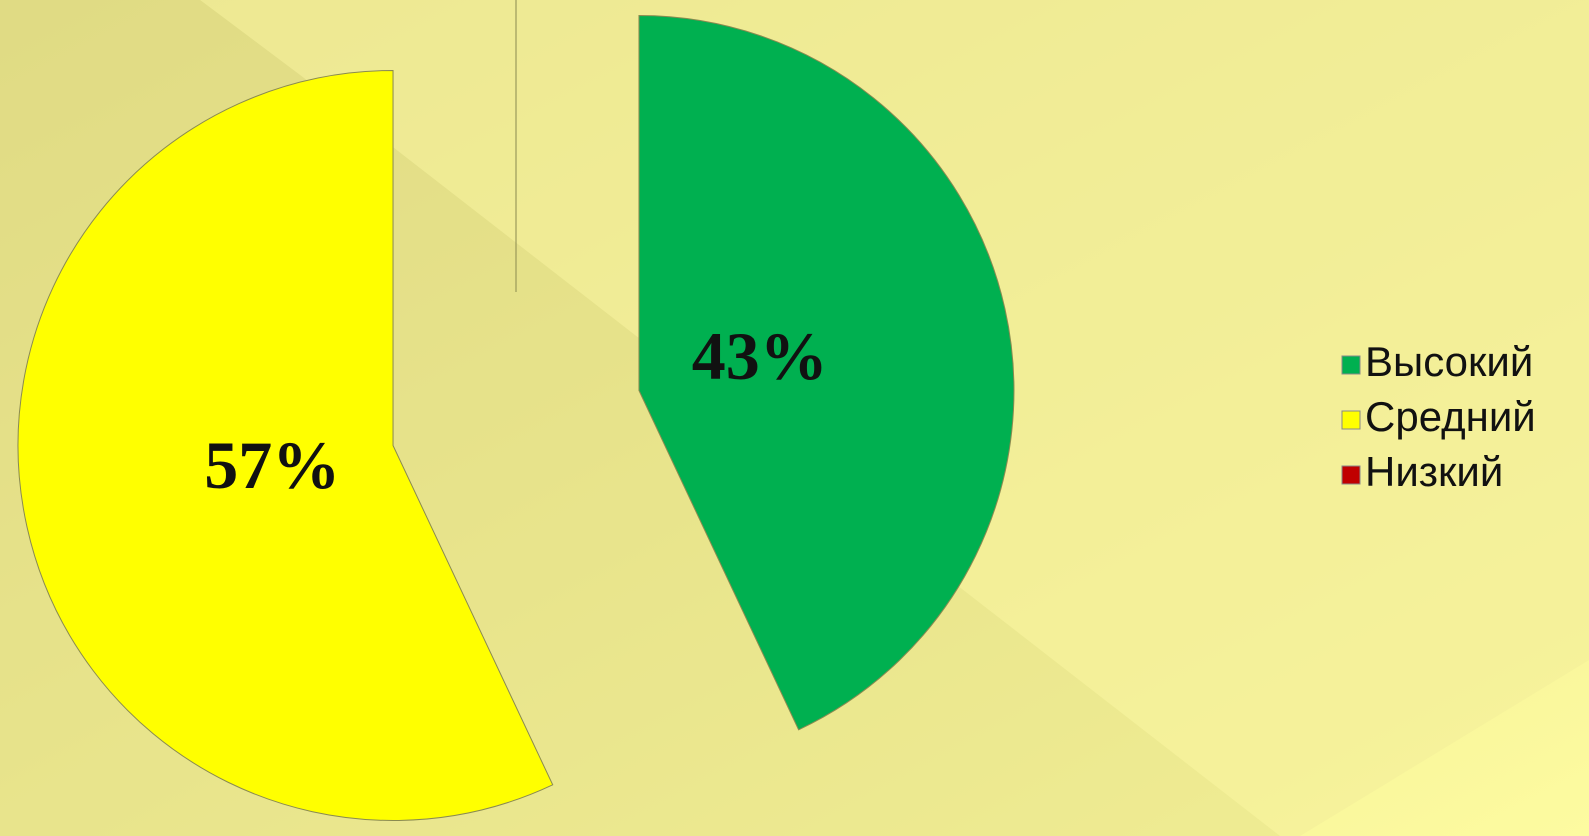  I want to click on legend: Высокий Средний Низкий, so click(1438, 416).